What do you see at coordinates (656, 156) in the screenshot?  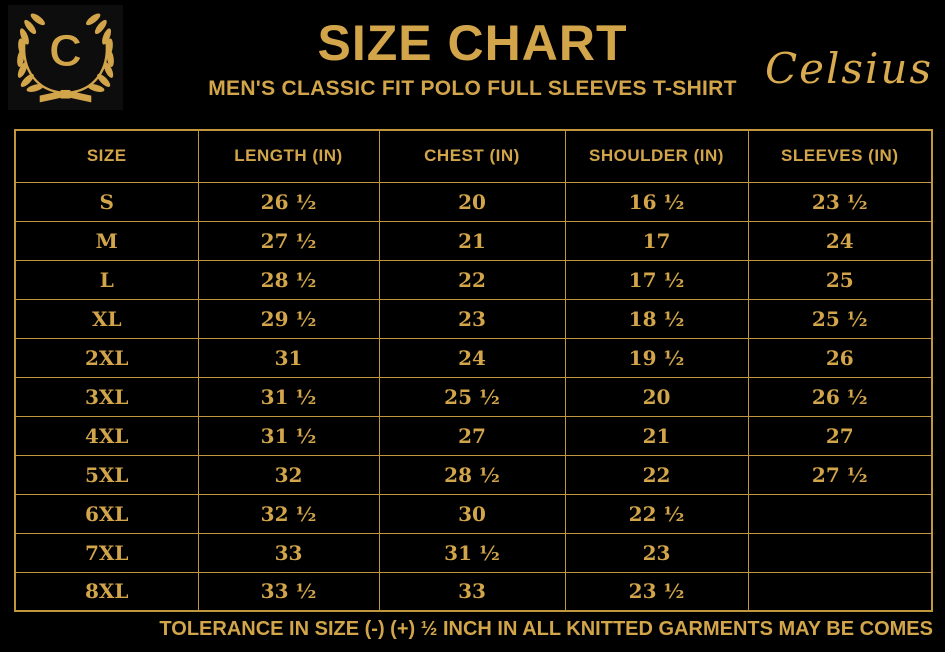 I see `column-header: SHOULDER (IN)` at bounding box center [656, 156].